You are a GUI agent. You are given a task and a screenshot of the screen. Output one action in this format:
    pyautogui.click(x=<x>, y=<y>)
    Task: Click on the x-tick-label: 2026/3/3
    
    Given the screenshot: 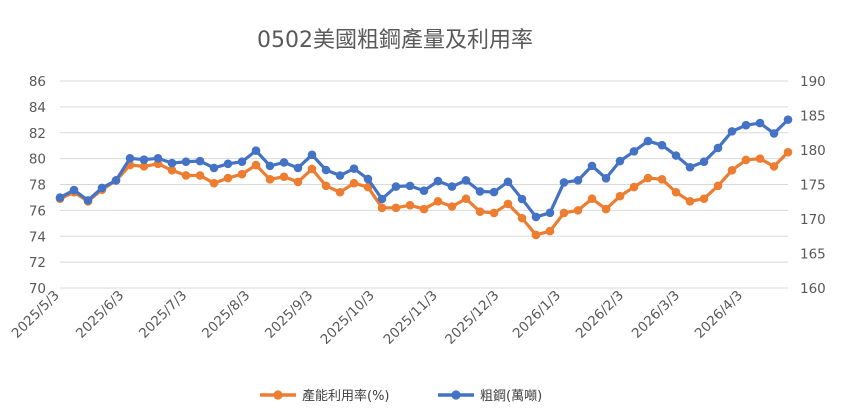 What is the action you would take?
    pyautogui.click(x=656, y=315)
    